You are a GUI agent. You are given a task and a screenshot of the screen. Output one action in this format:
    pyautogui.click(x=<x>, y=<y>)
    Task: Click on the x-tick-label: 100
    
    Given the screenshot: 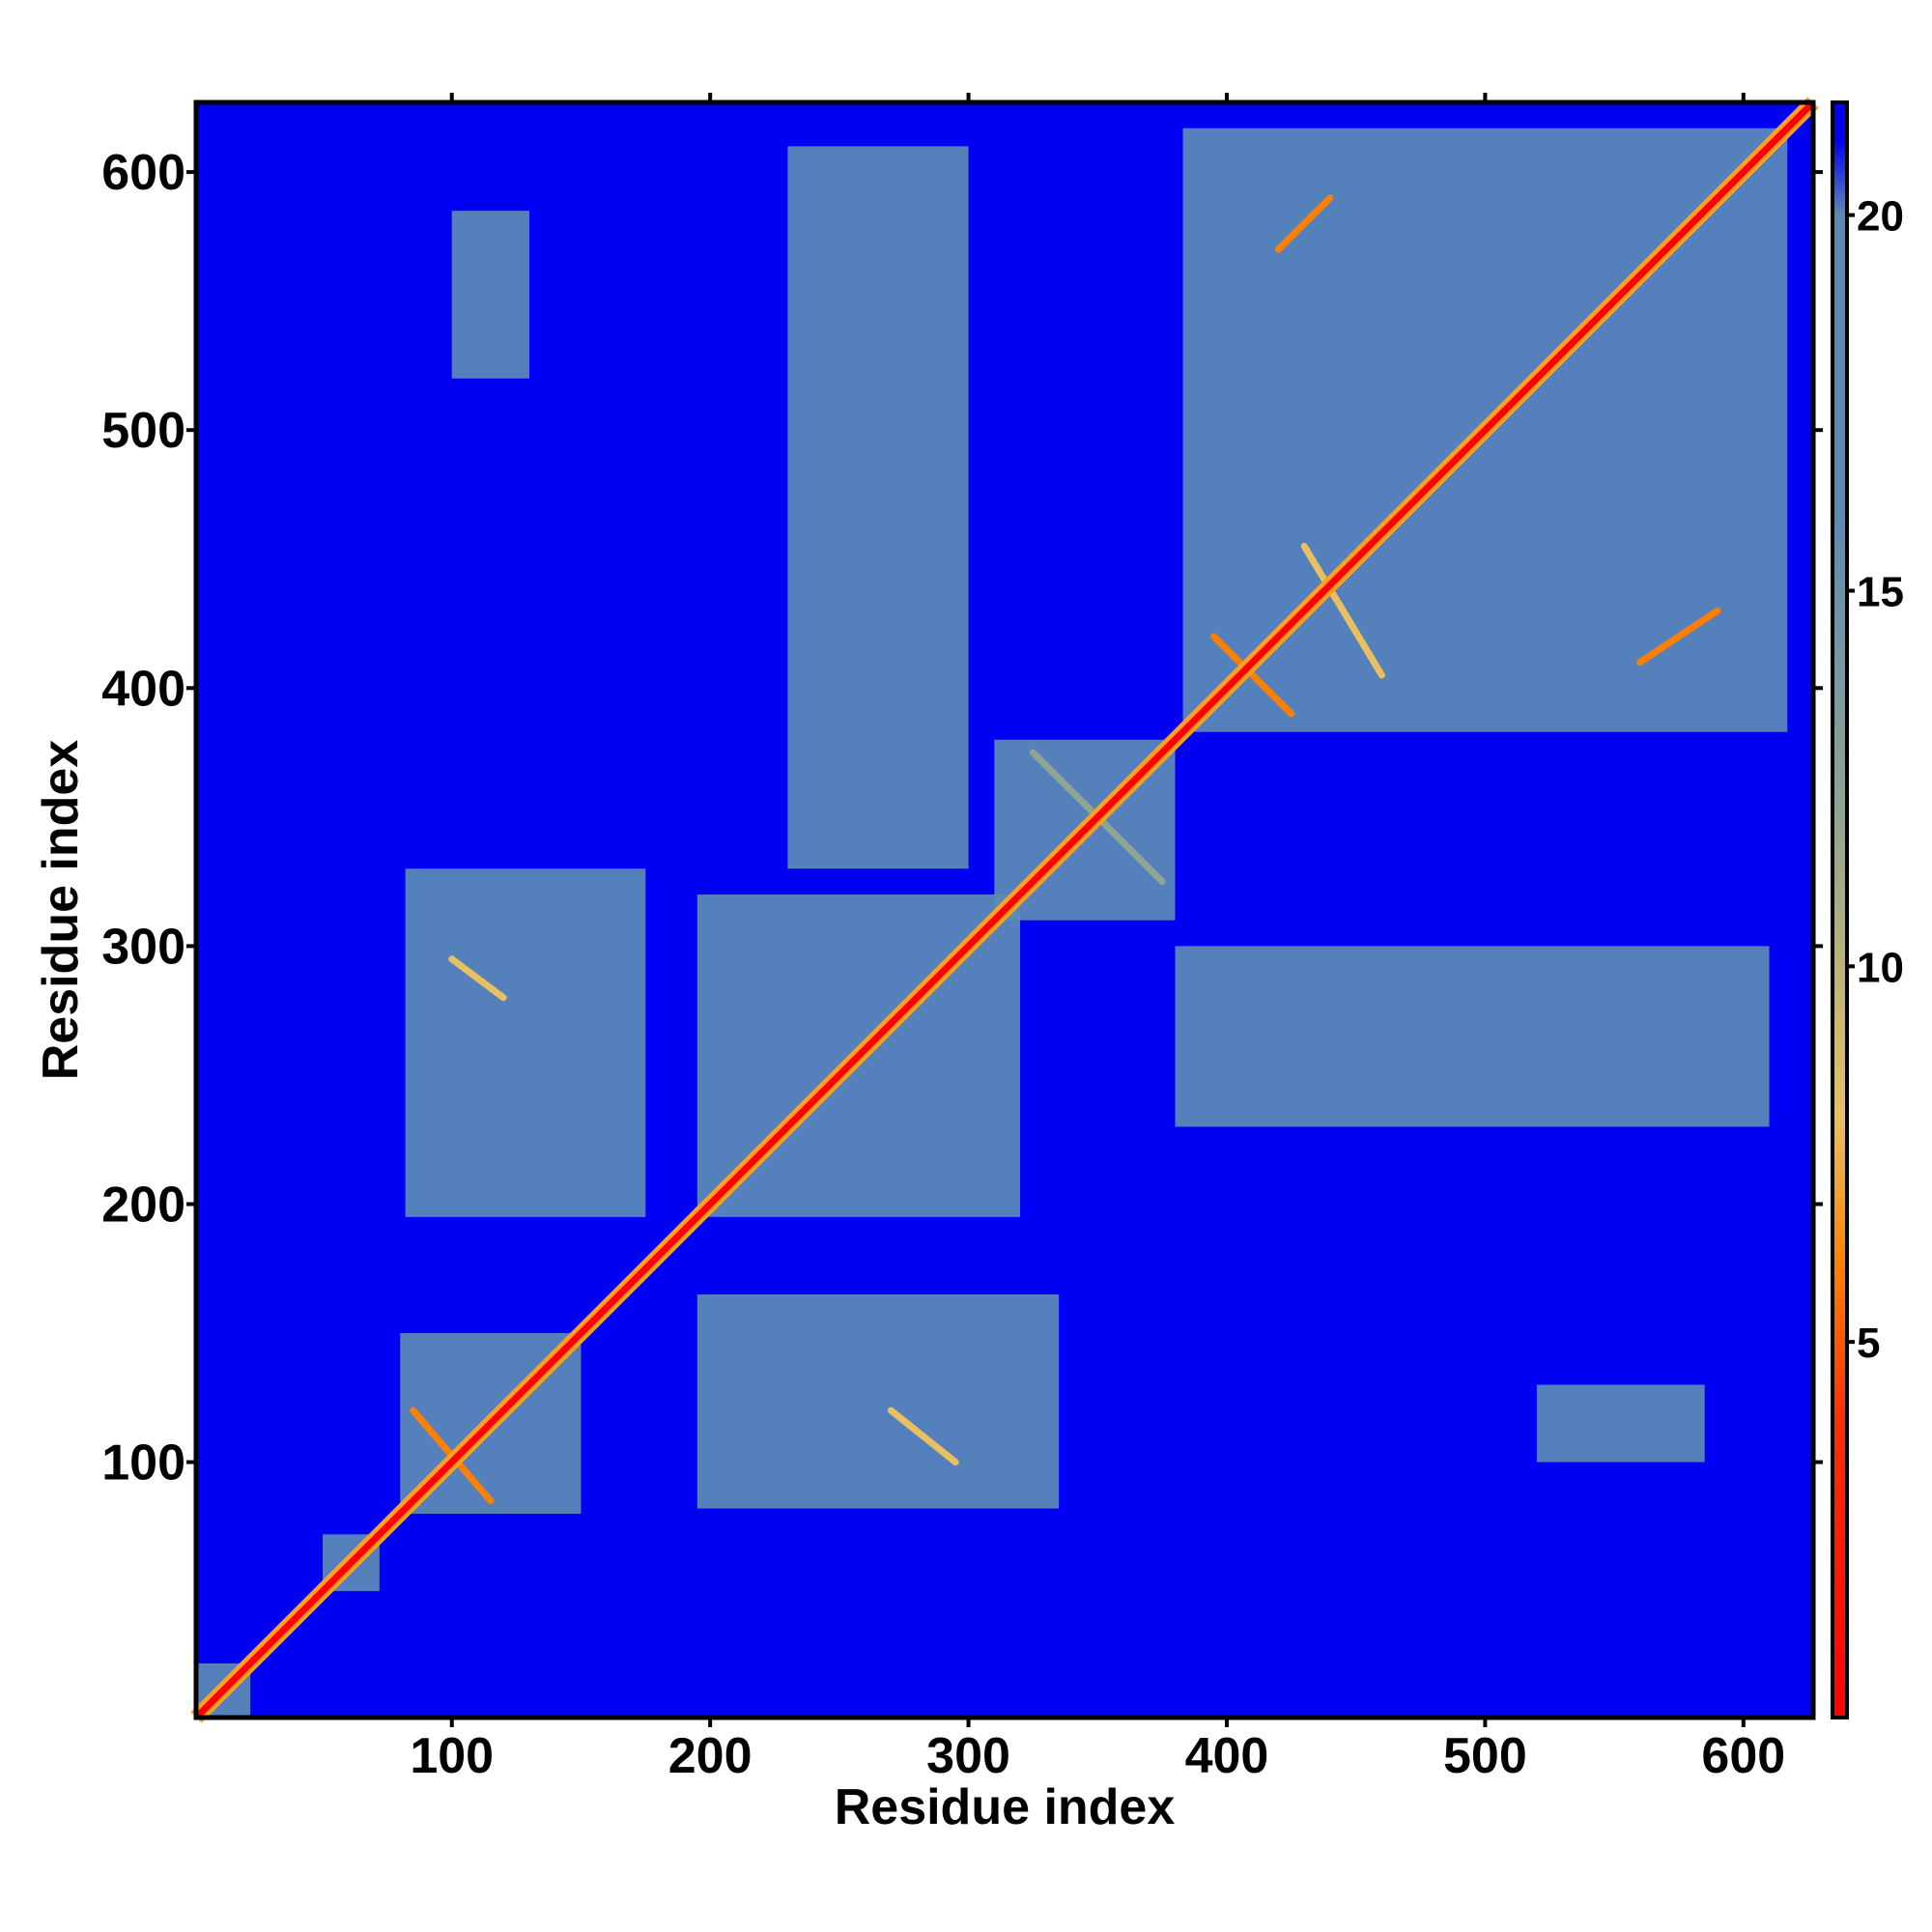 What is the action you would take?
    pyautogui.click(x=452, y=1756)
    